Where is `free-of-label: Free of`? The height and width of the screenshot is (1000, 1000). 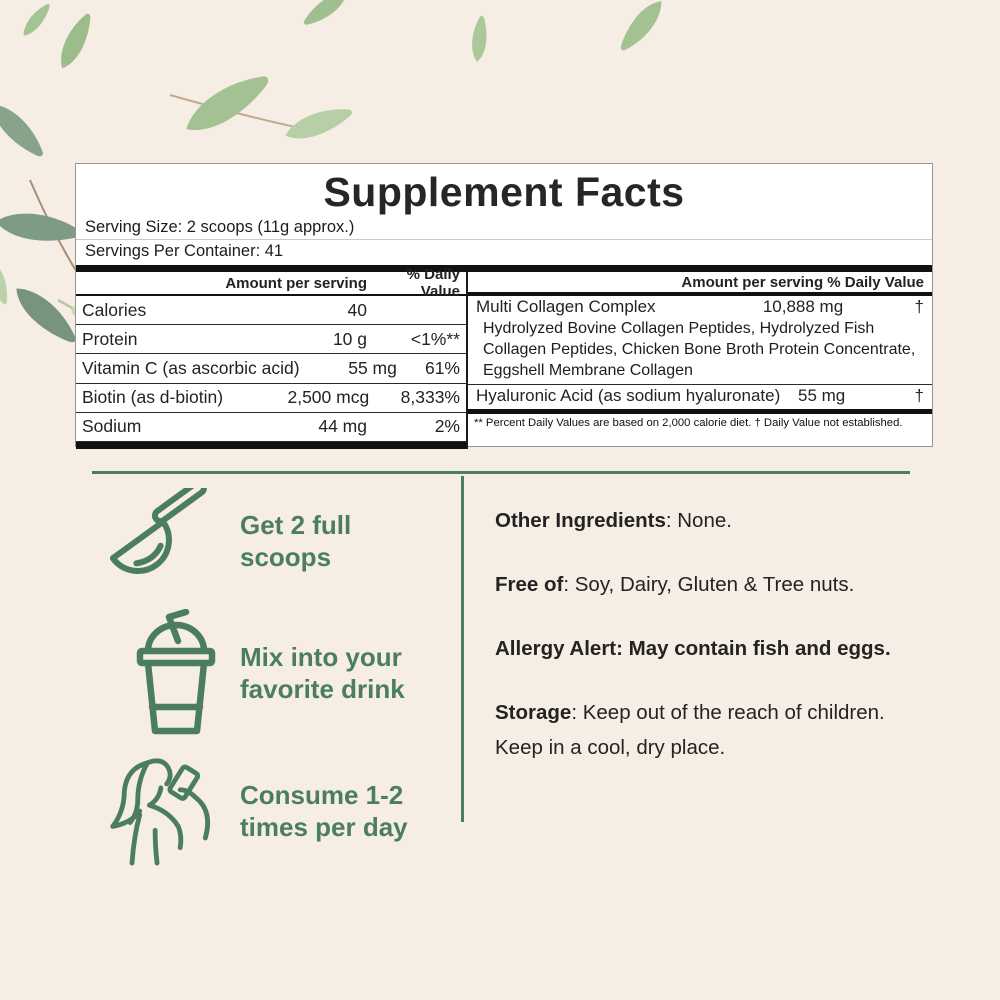 free-of-label: Free of is located at coordinates (529, 584).